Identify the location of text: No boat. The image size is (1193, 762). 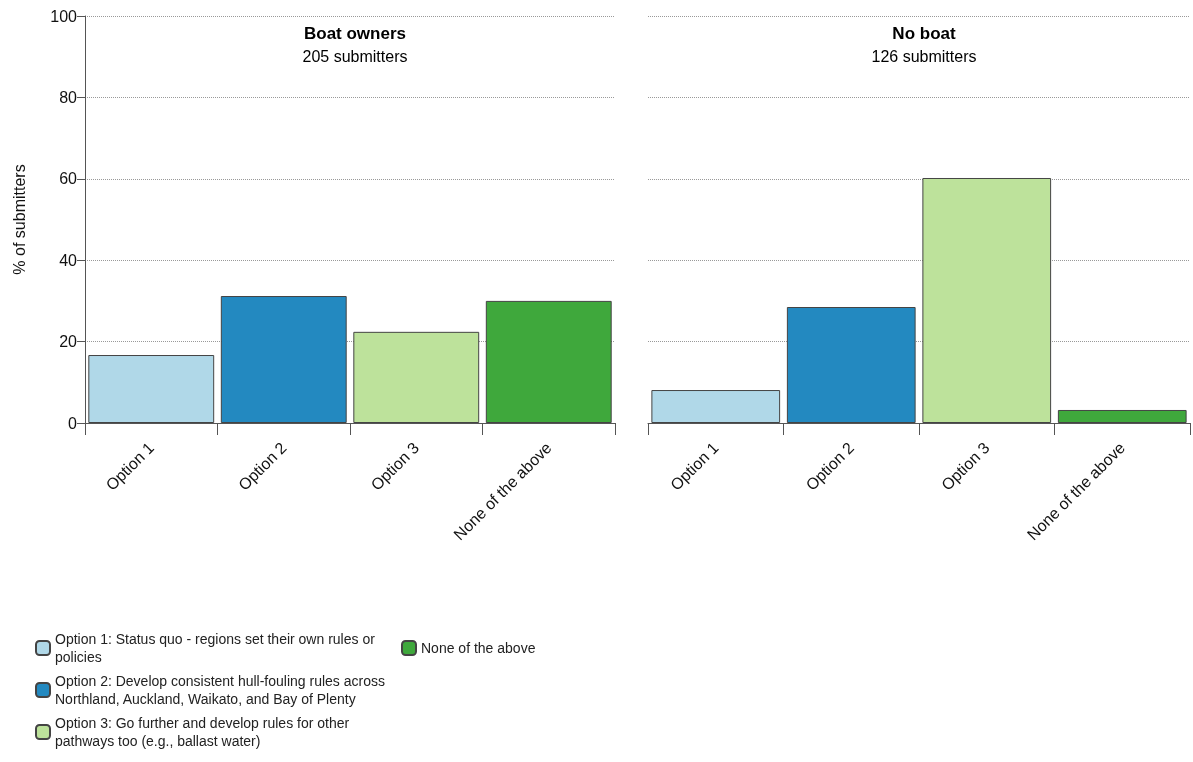
(924, 33).